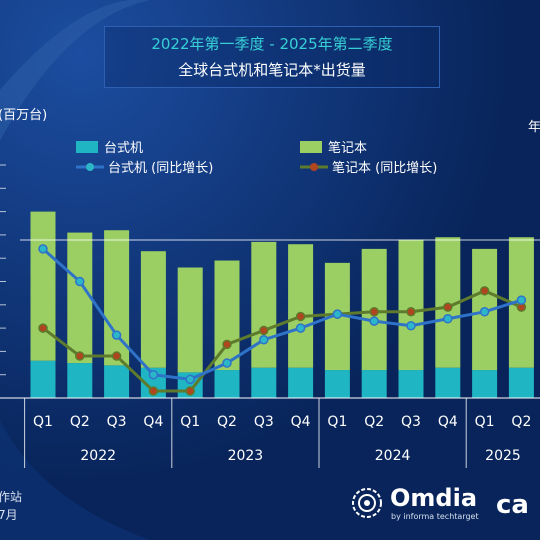  I want to click on legend-notebook-yoy: 笔记本 (同比增长), so click(368, 166).